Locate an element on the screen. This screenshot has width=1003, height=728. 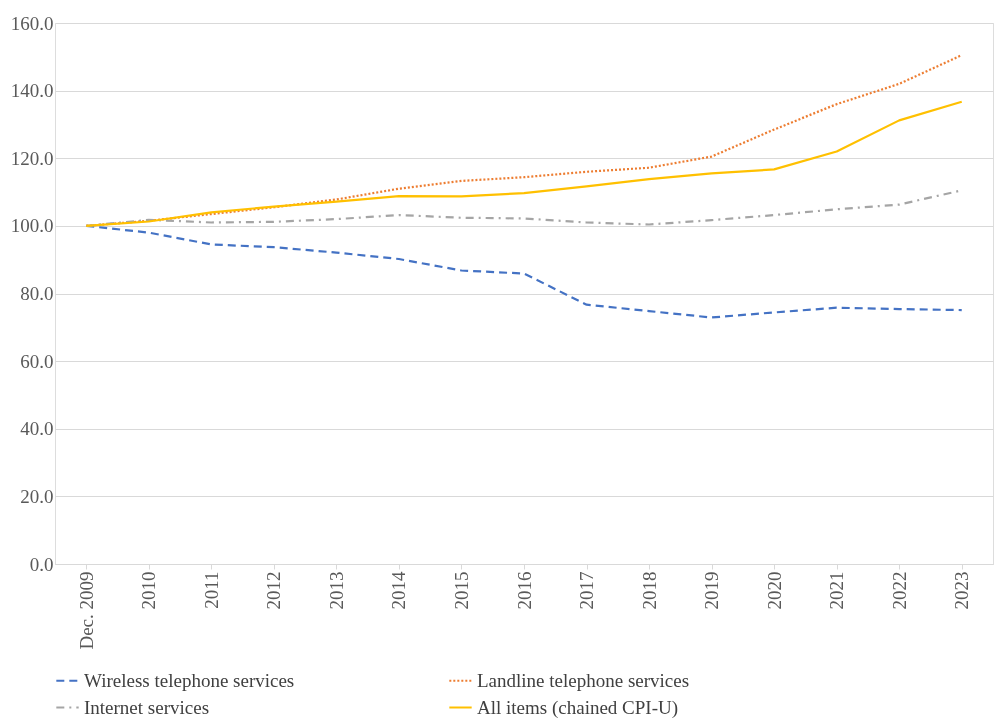
x-tick-label: 2011 is located at coordinates (211, 590).